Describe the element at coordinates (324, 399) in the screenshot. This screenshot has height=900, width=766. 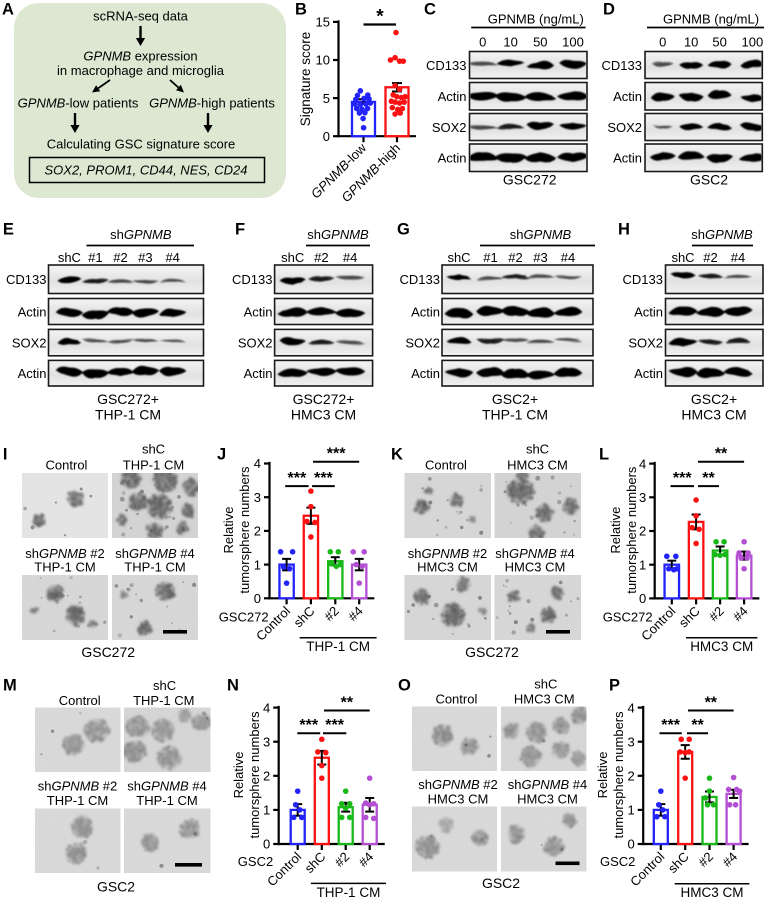
I see `svg-text: GSC272+` at that location.